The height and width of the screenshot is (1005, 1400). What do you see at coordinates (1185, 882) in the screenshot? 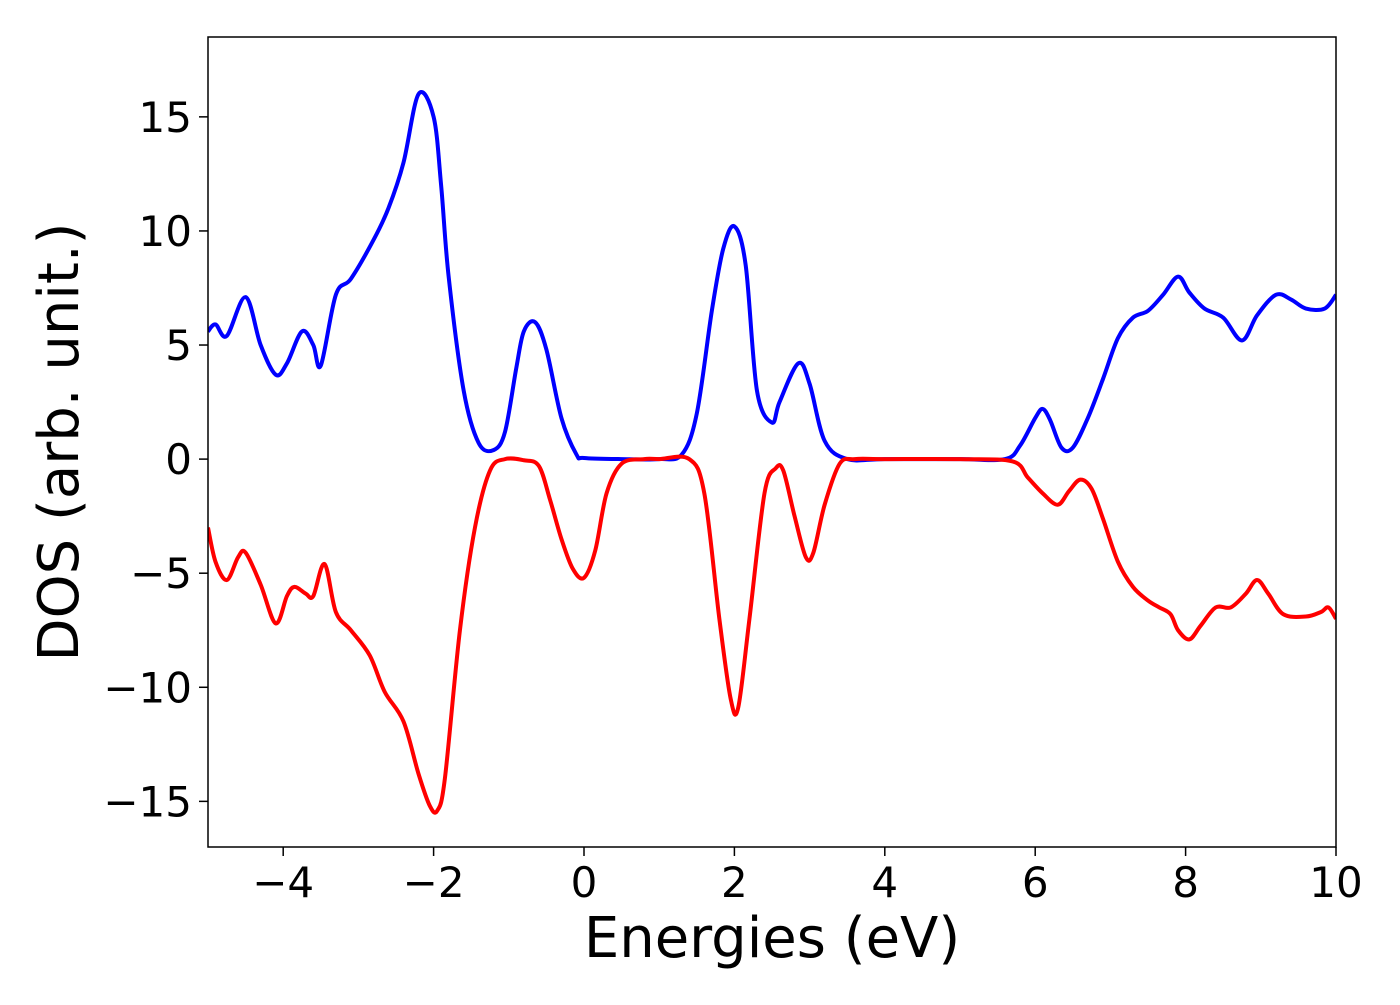
I see `x-tick-label: 8` at bounding box center [1185, 882].